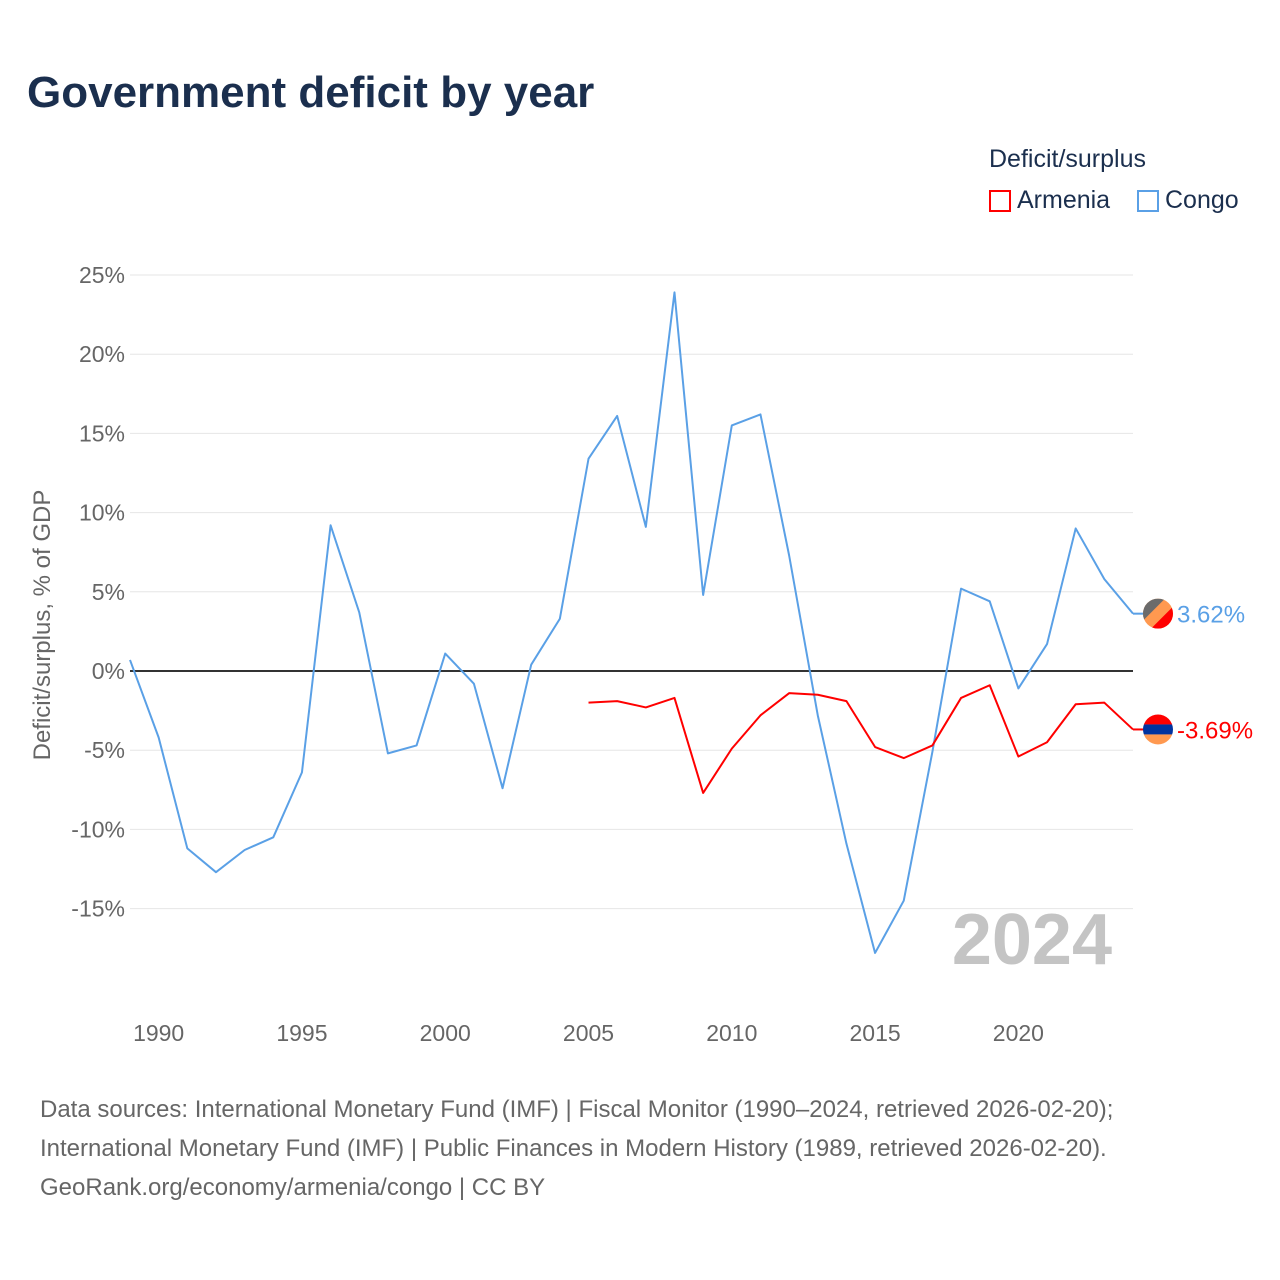 This screenshot has height=1280, width=1280. Describe the element at coordinates (1064, 200) in the screenshot. I see `legend-label-armenia: Armenia` at that location.